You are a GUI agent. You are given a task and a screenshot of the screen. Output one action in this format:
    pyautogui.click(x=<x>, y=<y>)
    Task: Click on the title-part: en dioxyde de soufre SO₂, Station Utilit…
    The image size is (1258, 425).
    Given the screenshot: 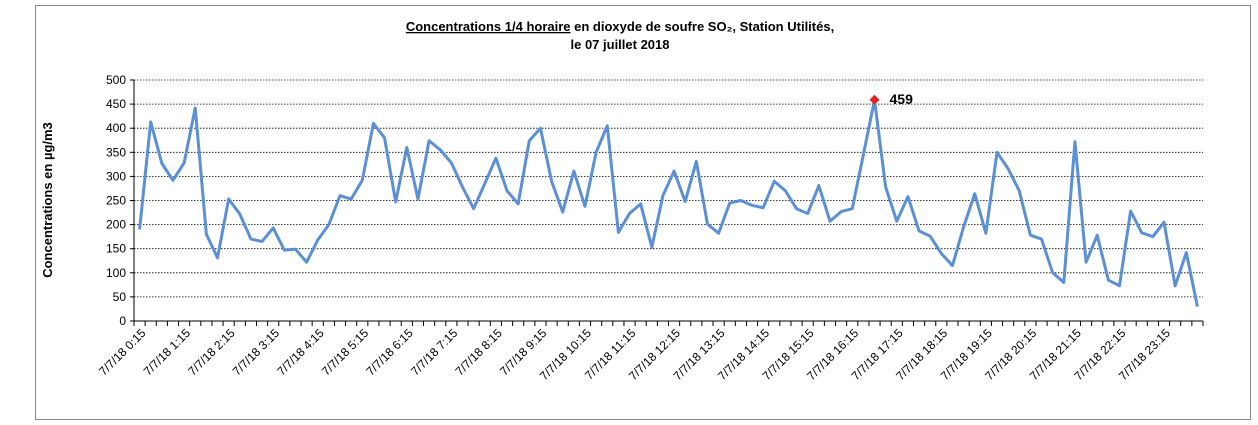 What is the action you would take?
    pyautogui.click(x=703, y=26)
    